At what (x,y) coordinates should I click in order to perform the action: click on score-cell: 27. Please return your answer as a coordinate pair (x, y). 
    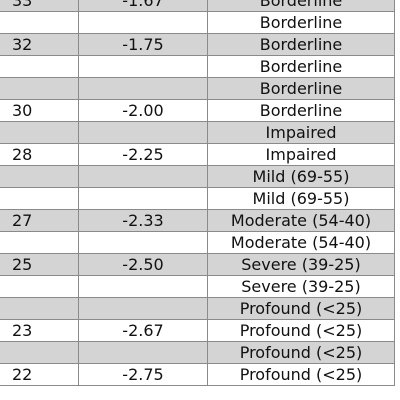
    Looking at the image, I should click on (39, 220).